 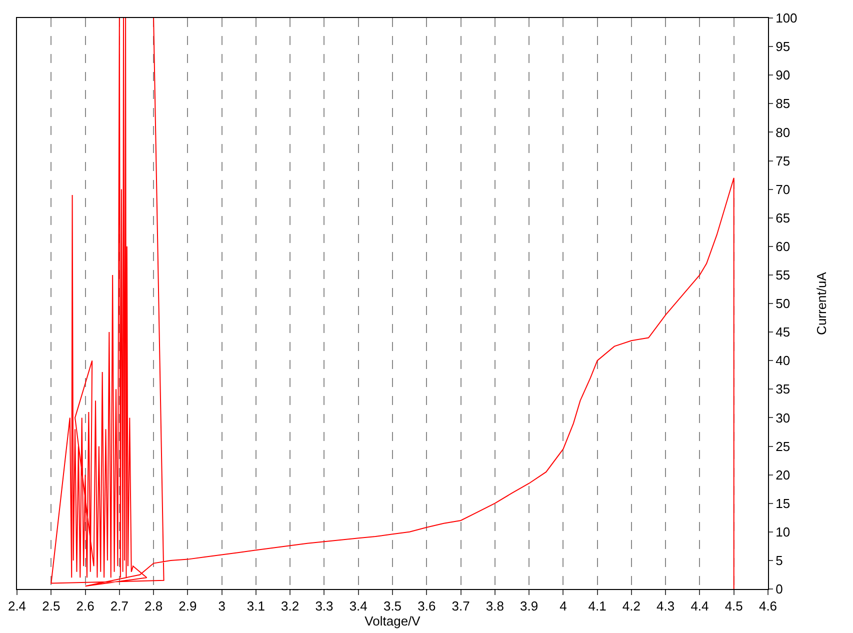 I want to click on y-tick-label: 95, so click(x=783, y=46).